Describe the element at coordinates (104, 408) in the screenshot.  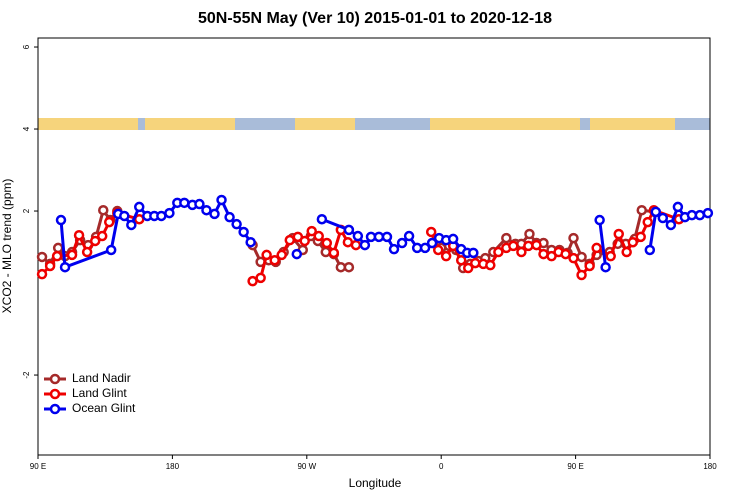
I see `legend-label: Ocean Glint` at that location.